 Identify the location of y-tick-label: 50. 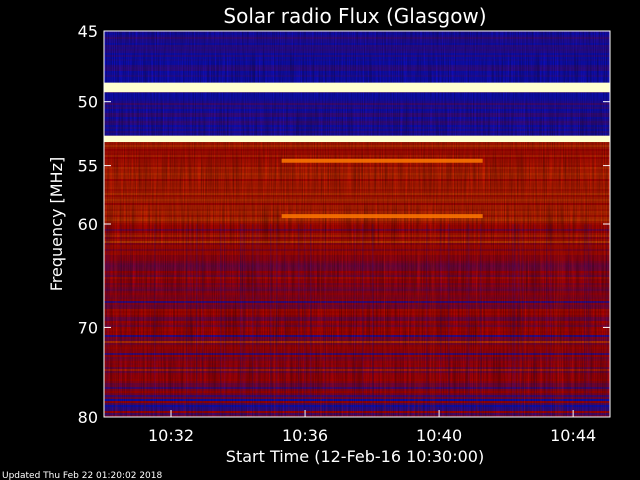
(88, 102).